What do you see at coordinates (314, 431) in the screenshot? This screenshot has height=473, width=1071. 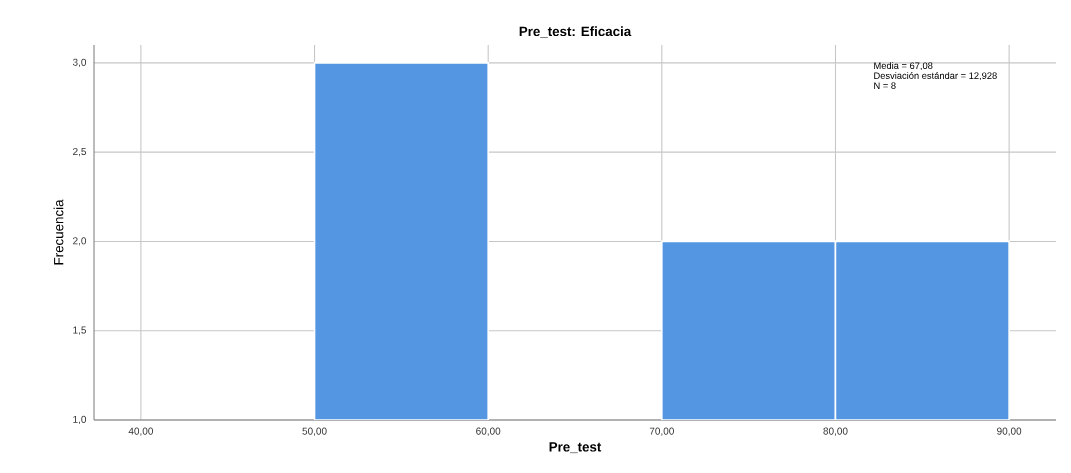 I see `x-tick-label: 50,00` at bounding box center [314, 431].